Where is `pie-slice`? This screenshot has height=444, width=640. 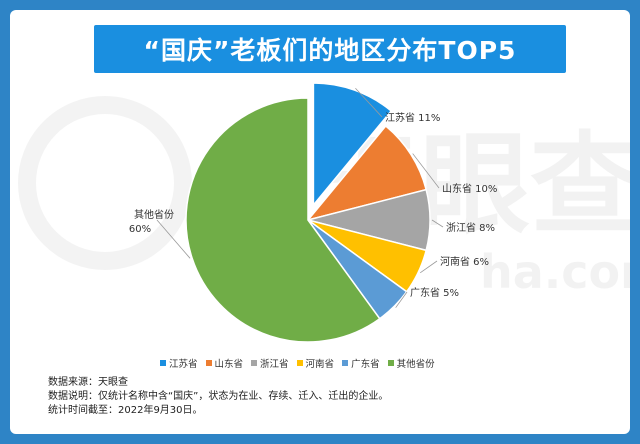
pie-slice is located at coordinates (352, 145).